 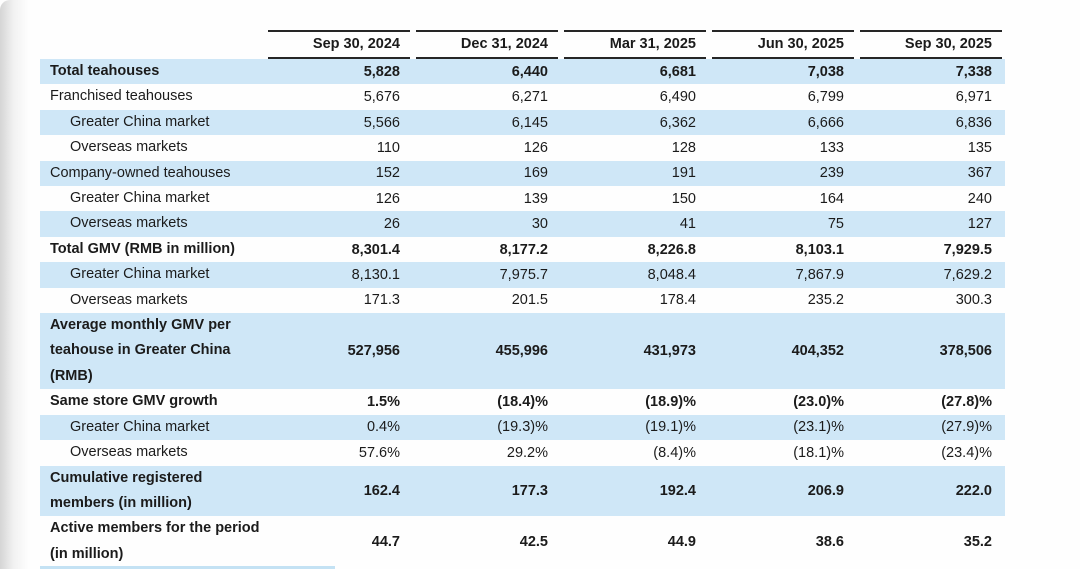 I want to click on cell-value: (18.1)%, so click(x=818, y=452).